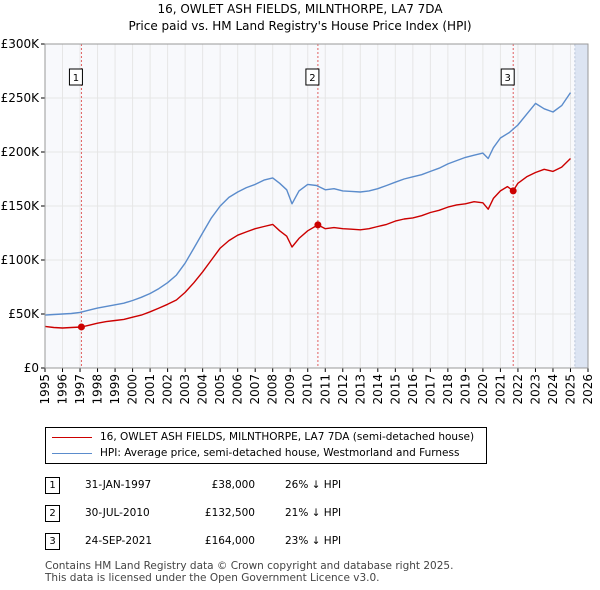  I want to click on sale-badge: 1, so click(52, 485).